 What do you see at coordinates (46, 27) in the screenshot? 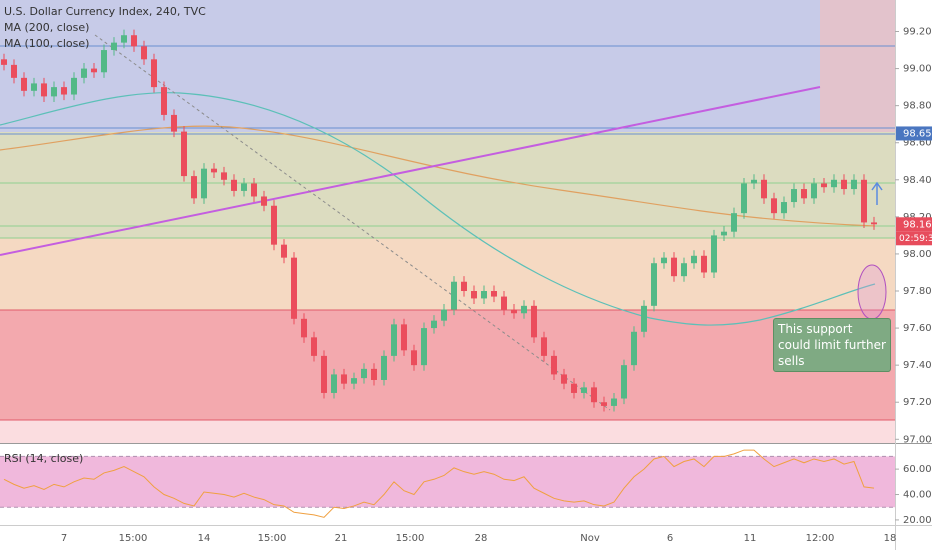
I see `legend-entry: MA (200, close)` at bounding box center [46, 27].